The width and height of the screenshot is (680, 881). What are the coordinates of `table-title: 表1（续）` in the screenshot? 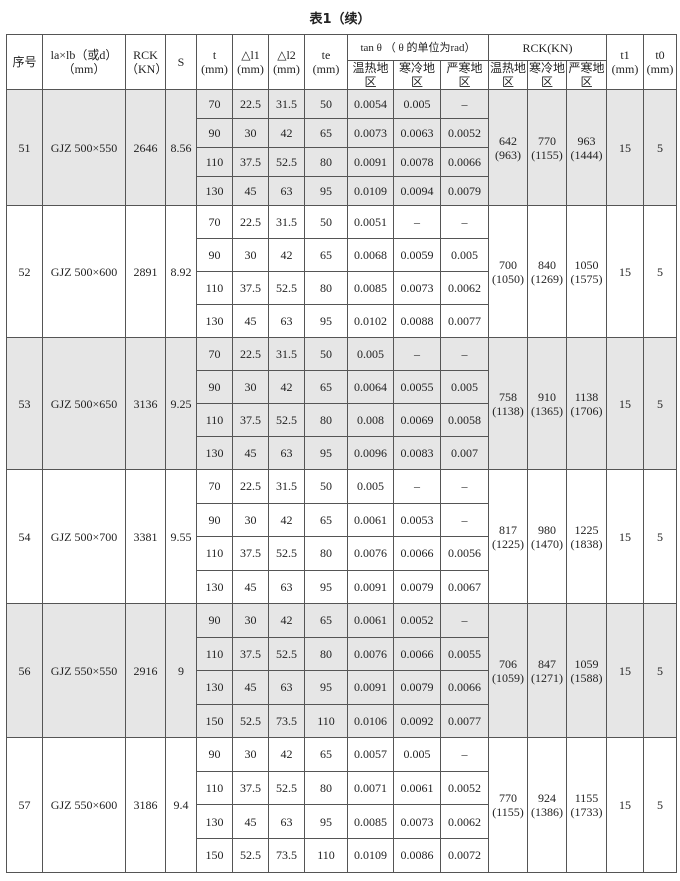 It's located at (340, 19).